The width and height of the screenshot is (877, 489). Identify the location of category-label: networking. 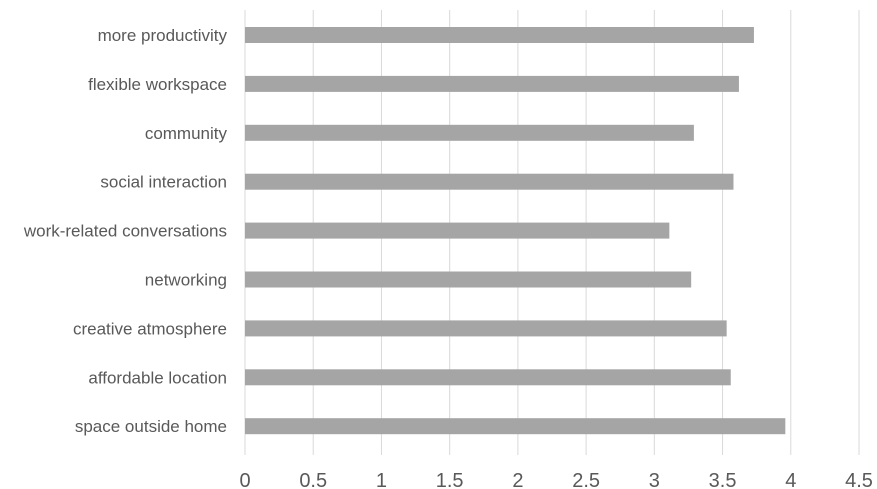
(186, 280).